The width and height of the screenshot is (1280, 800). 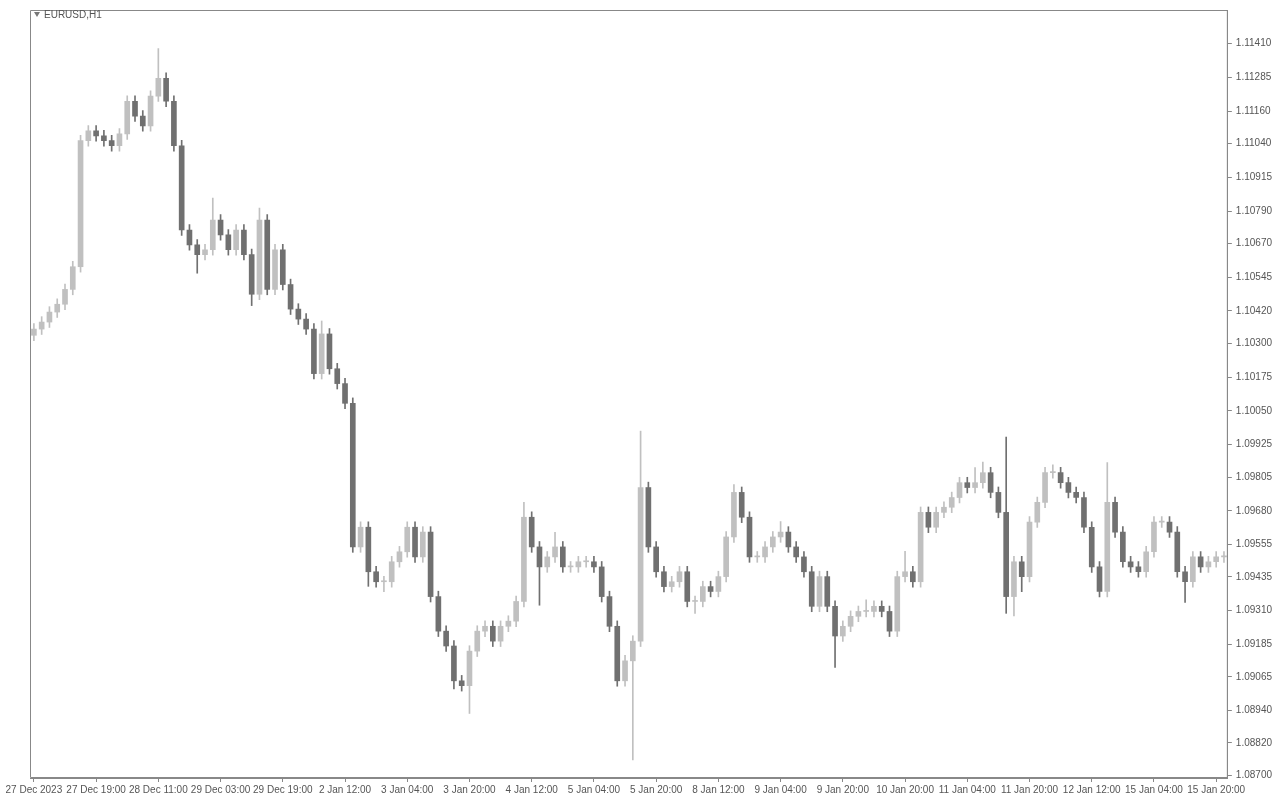 I want to click on x-tick-label: 10 Jan 20:00, so click(x=905, y=789).